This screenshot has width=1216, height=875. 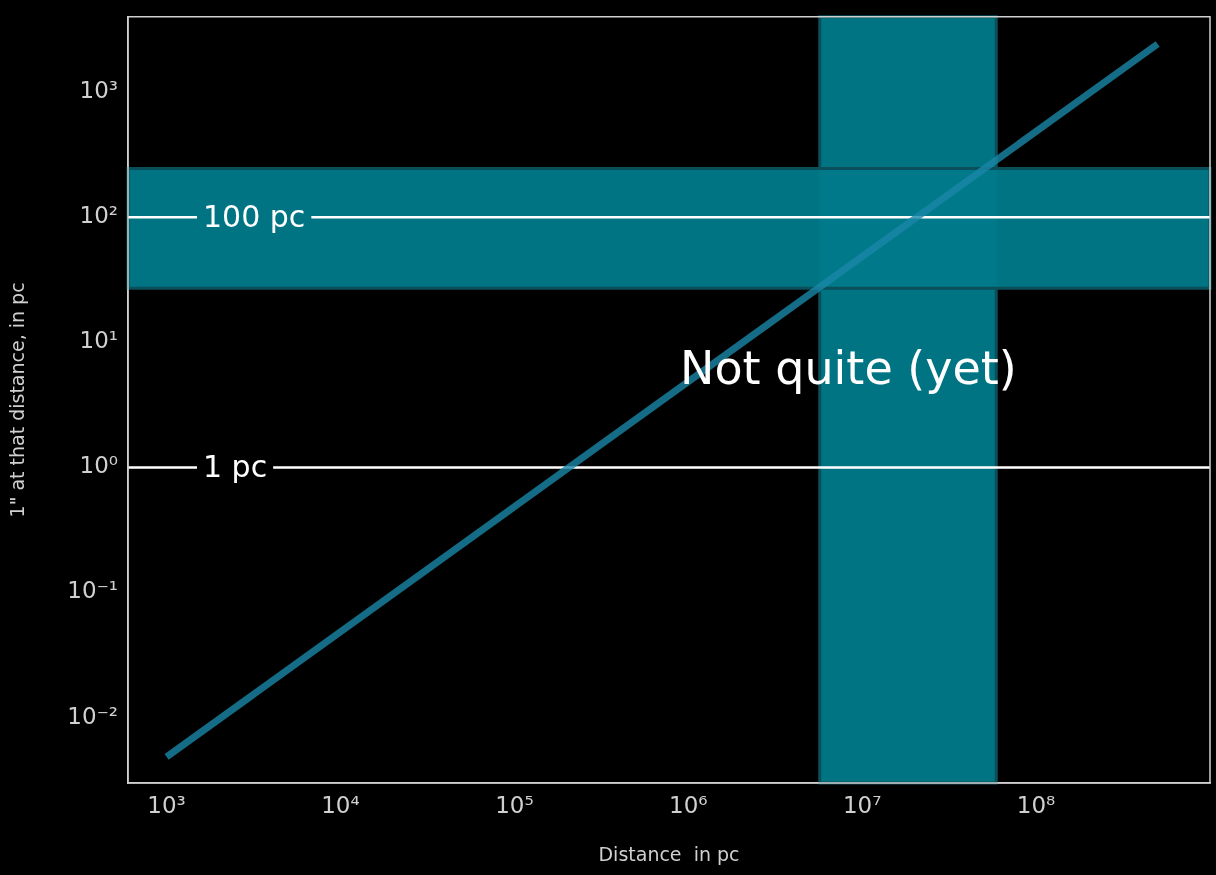 I want to click on y-tick-label: 10⁻², so click(x=92, y=715).